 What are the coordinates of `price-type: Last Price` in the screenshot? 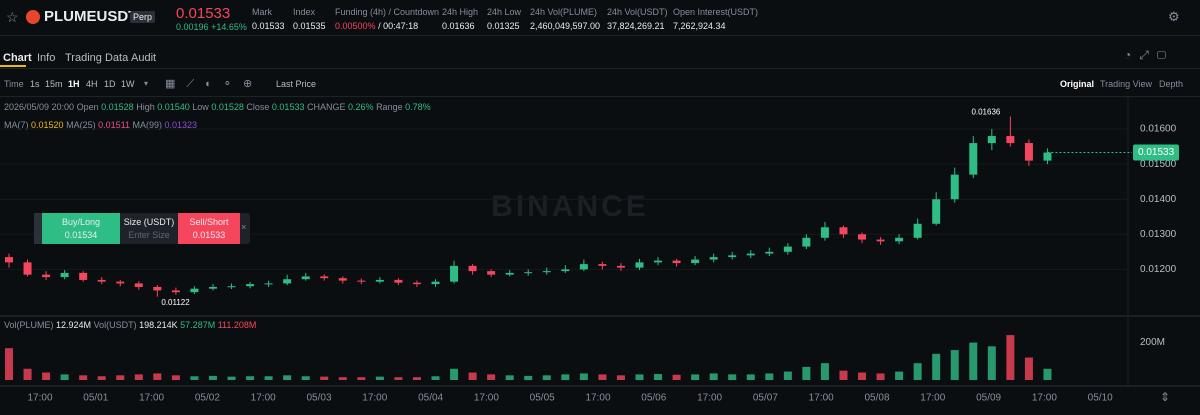 It's located at (296, 84).